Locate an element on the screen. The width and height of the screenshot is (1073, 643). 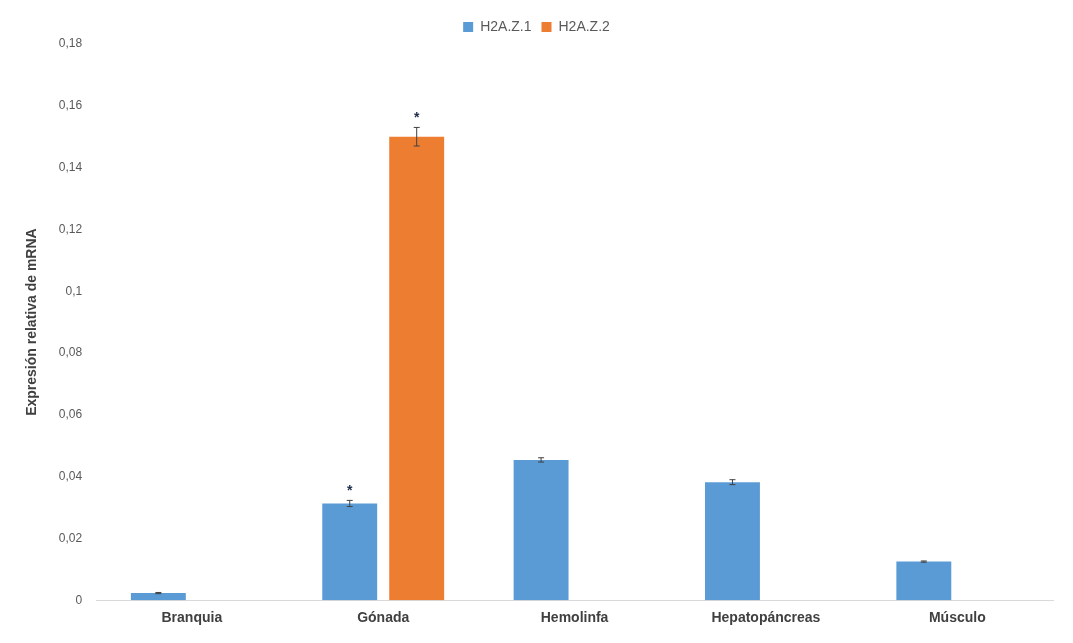
legend-label: H2A.Z.1 is located at coordinates (506, 25).